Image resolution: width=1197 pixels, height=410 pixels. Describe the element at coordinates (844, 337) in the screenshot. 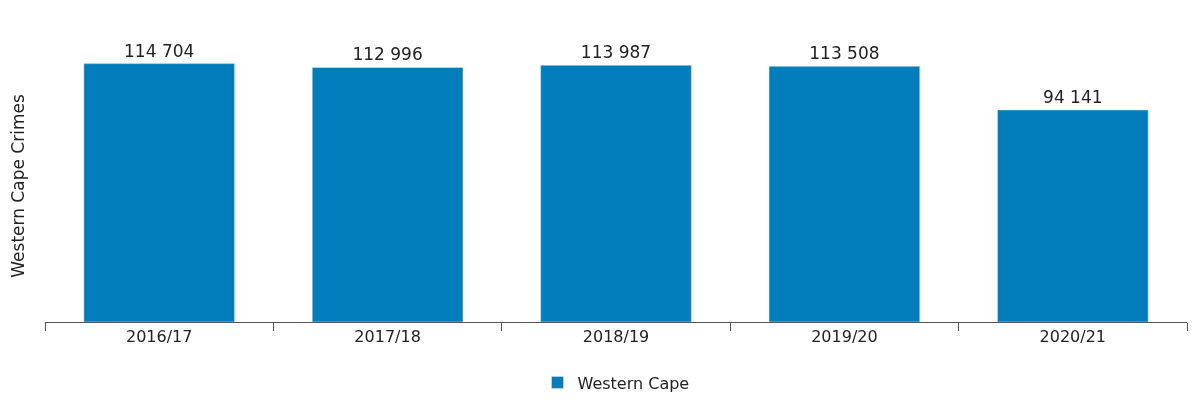

I see `x-tick-label: 2019/20` at that location.